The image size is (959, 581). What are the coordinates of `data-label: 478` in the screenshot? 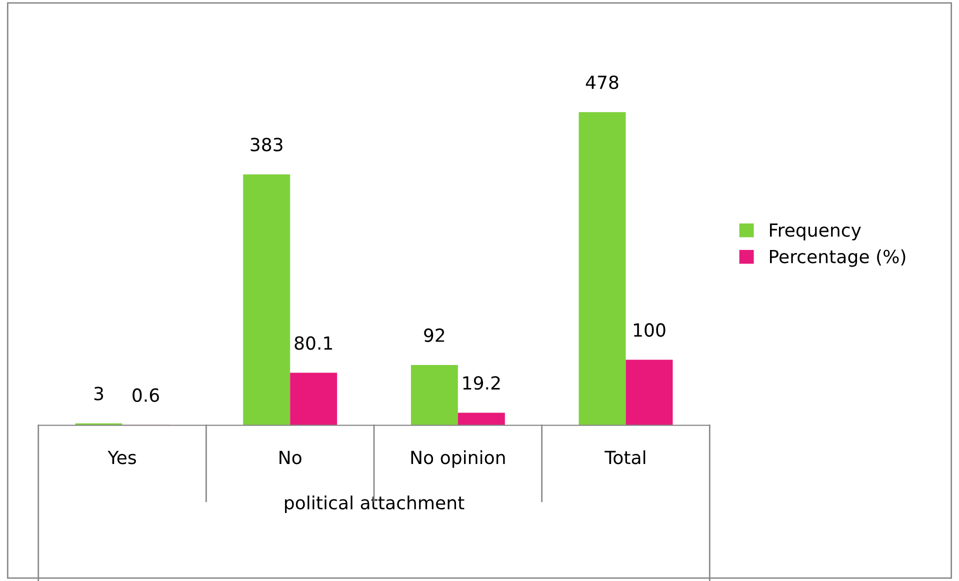 It's located at (602, 82).